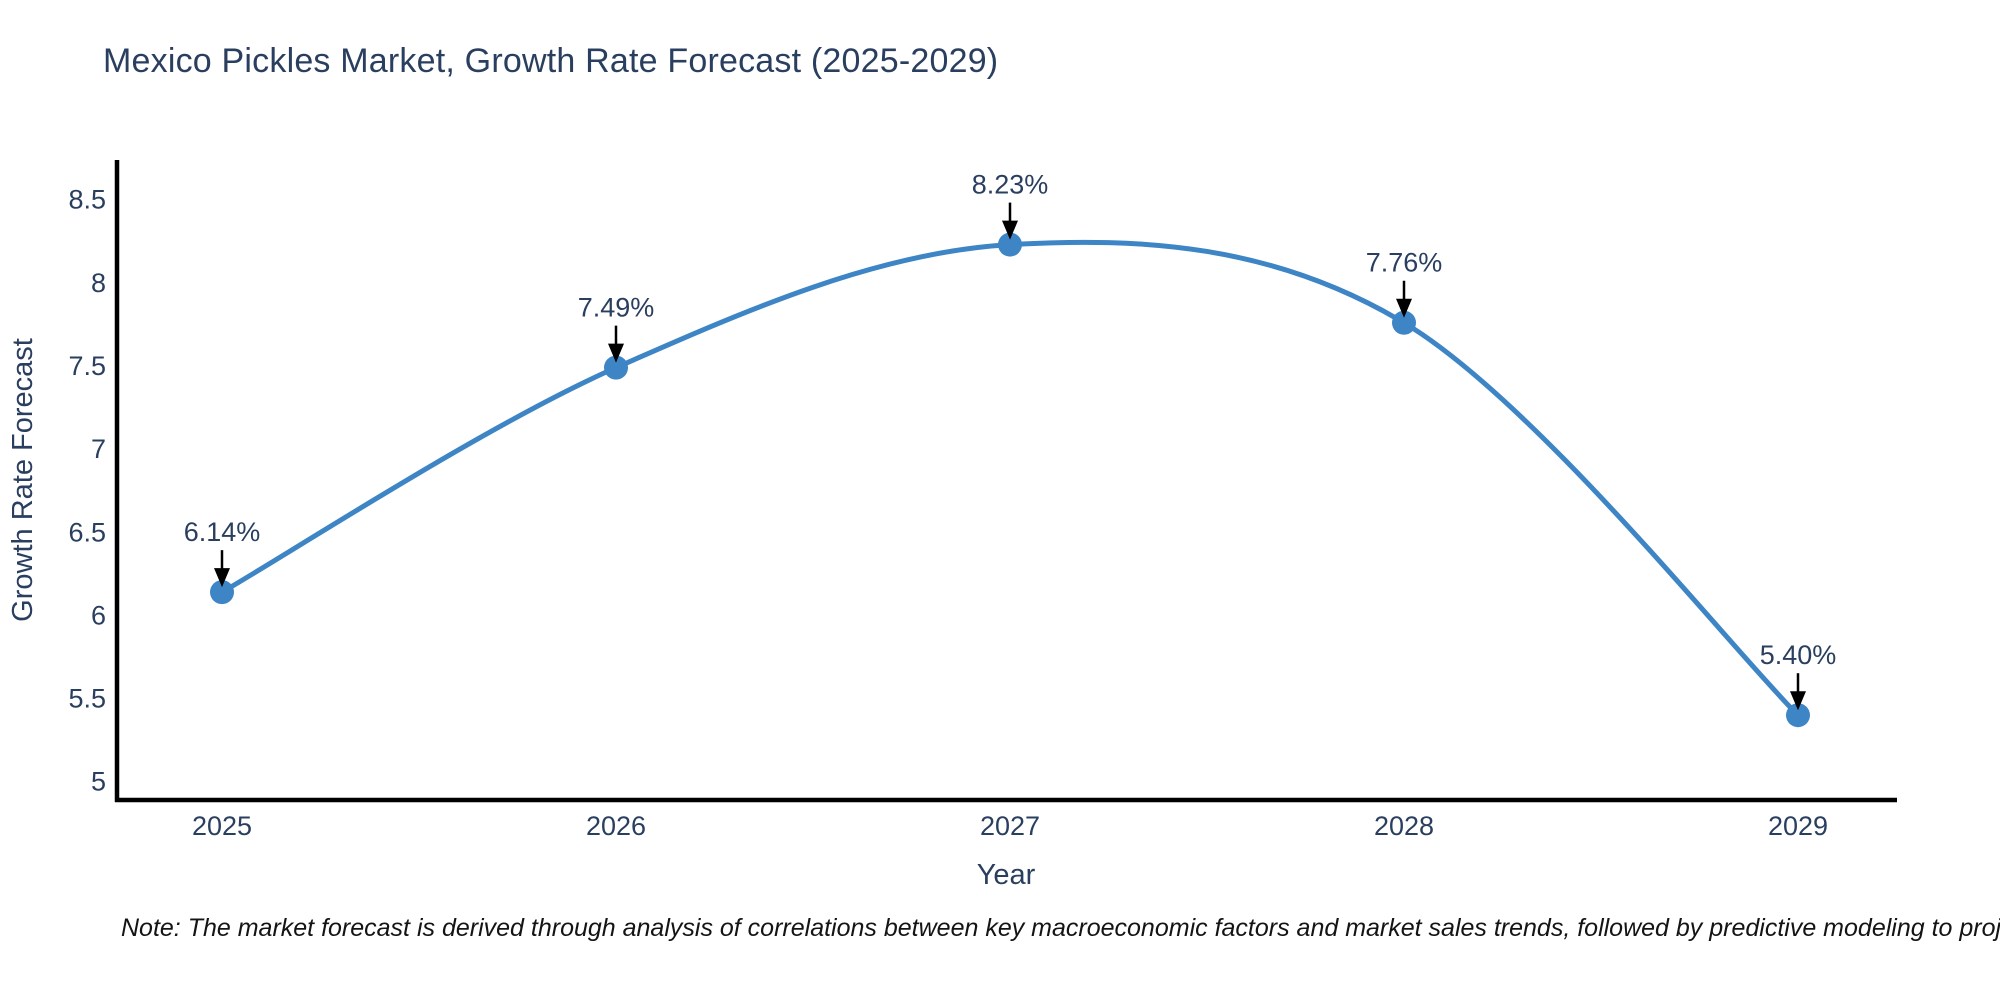  Describe the element at coordinates (1404, 263) in the screenshot. I see `point-label: 7.76%` at that location.